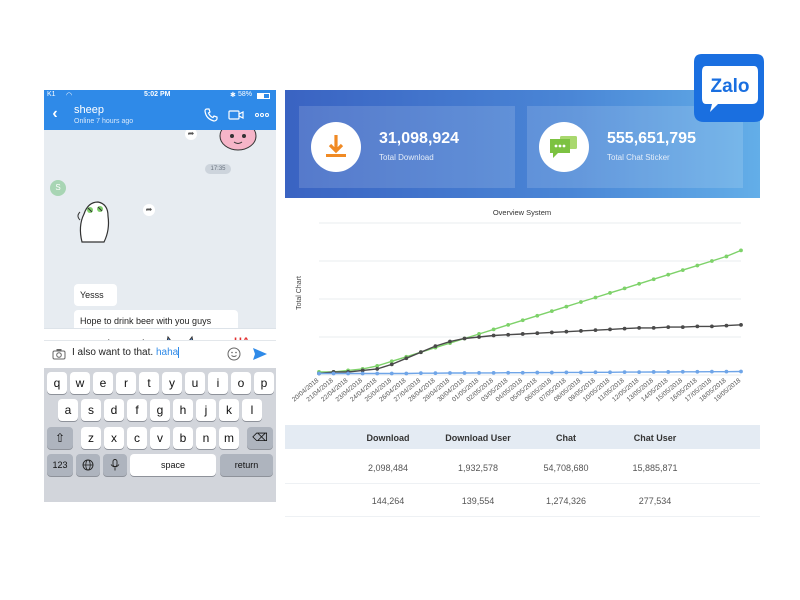 The height and width of the screenshot is (600, 800). What do you see at coordinates (126, 383) in the screenshot?
I see `key-r: r` at bounding box center [126, 383].